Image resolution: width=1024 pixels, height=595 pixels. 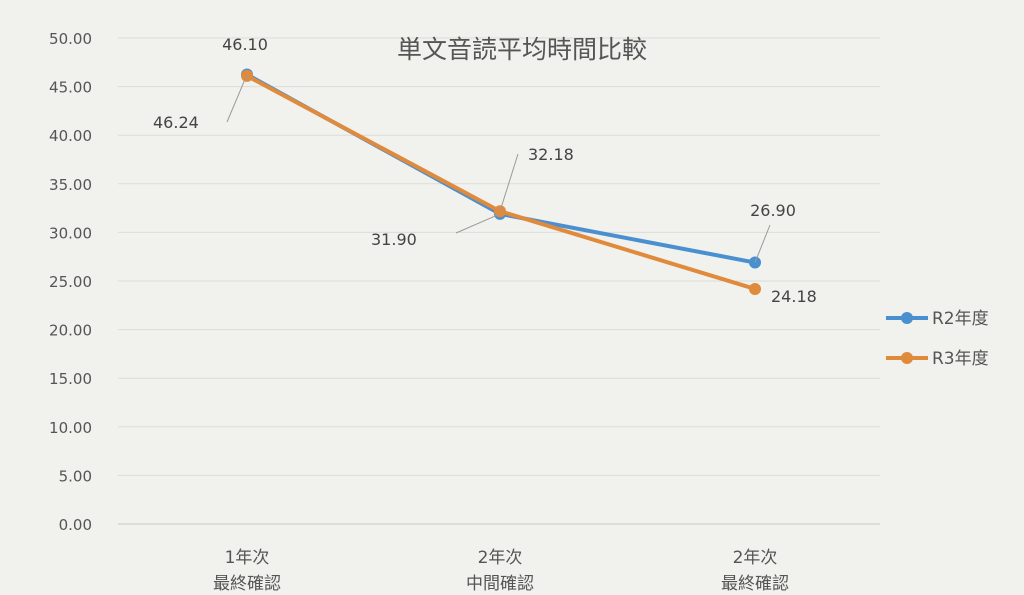 What do you see at coordinates (500, 584) in the screenshot?
I see `x-category-label-line2: 中間確認` at bounding box center [500, 584].